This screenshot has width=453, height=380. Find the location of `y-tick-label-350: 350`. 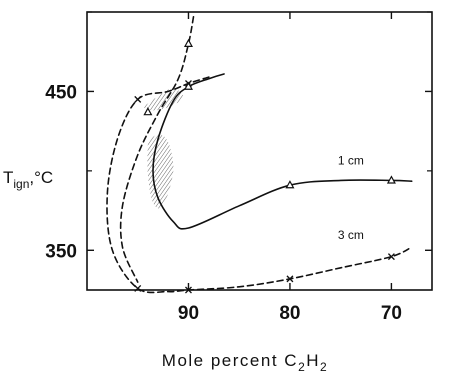

y-tick-label-350: 350 is located at coordinates (61, 251).